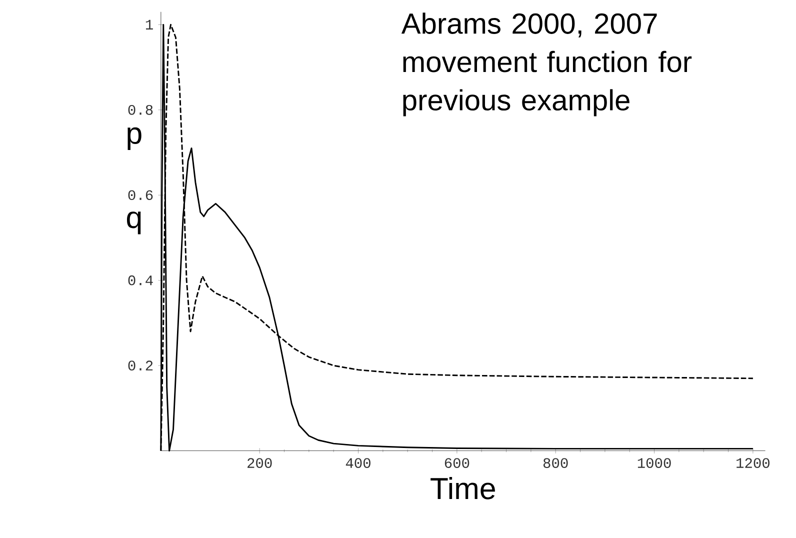  I want to click on y-tick-label: 0.2, so click(140, 365).